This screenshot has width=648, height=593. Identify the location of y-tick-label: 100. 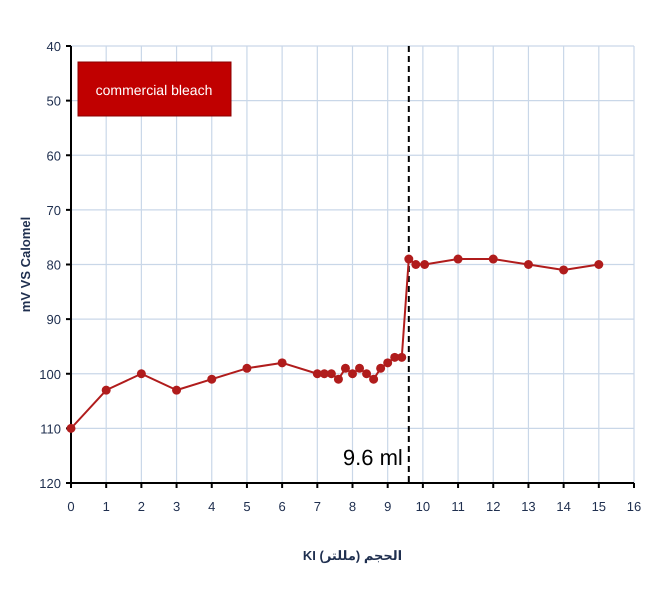
(50, 374).